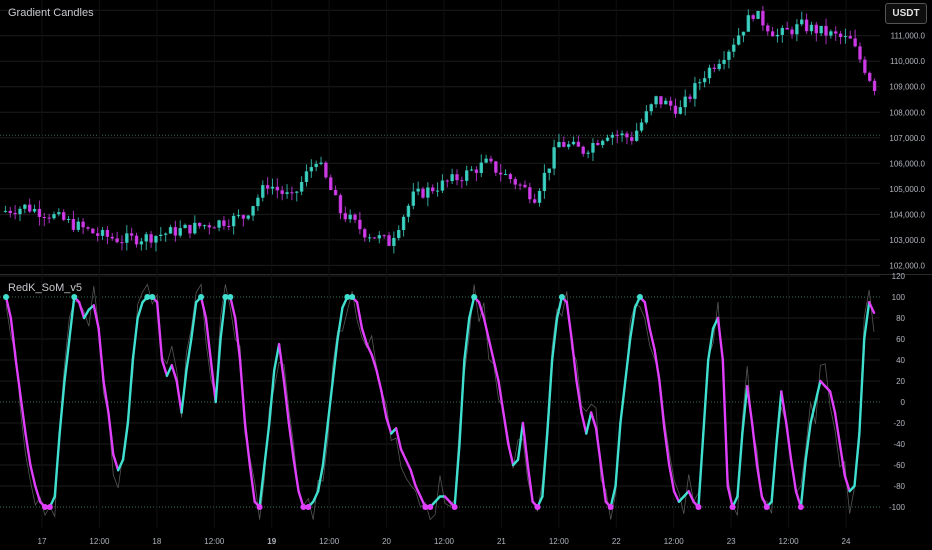  I want to click on x-tick-label: 18, so click(156, 541).